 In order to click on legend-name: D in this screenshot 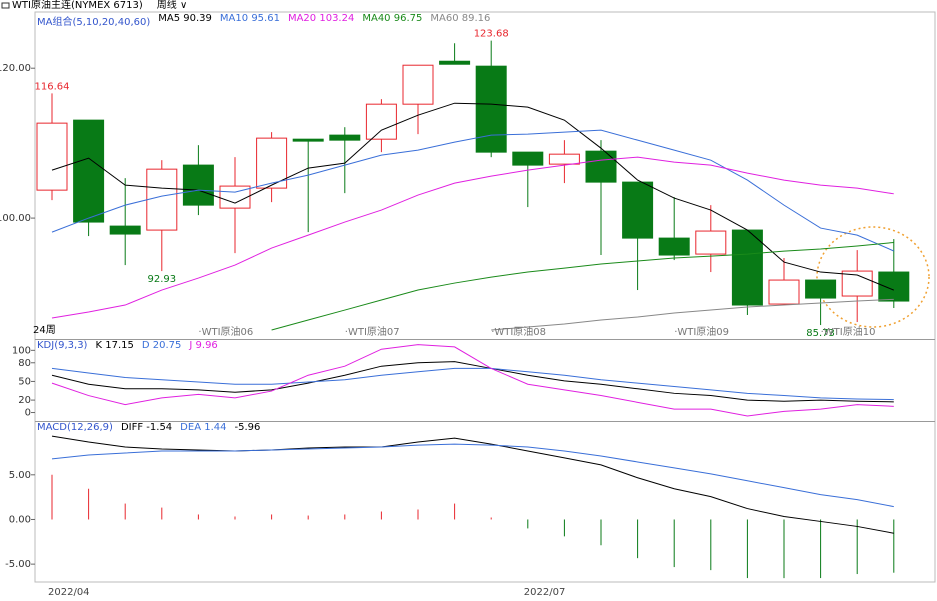, I will do `click(145, 345)`.